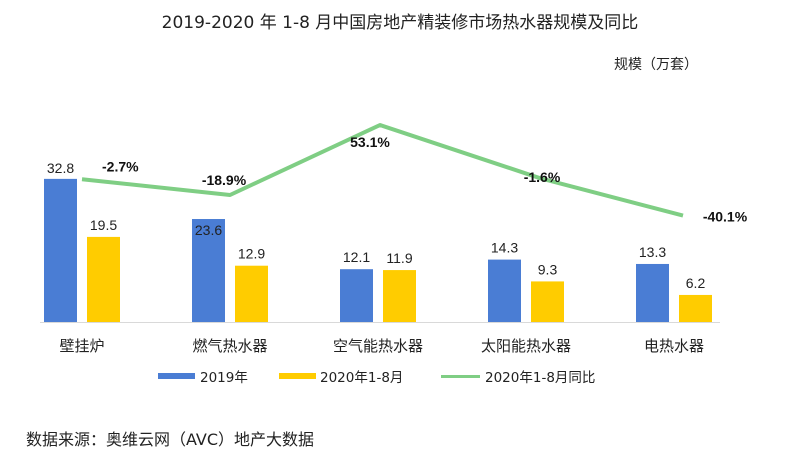 This screenshot has width=800, height=461. What do you see at coordinates (224, 180) in the screenshot?
I see `line-data-label: -18.9%` at bounding box center [224, 180].